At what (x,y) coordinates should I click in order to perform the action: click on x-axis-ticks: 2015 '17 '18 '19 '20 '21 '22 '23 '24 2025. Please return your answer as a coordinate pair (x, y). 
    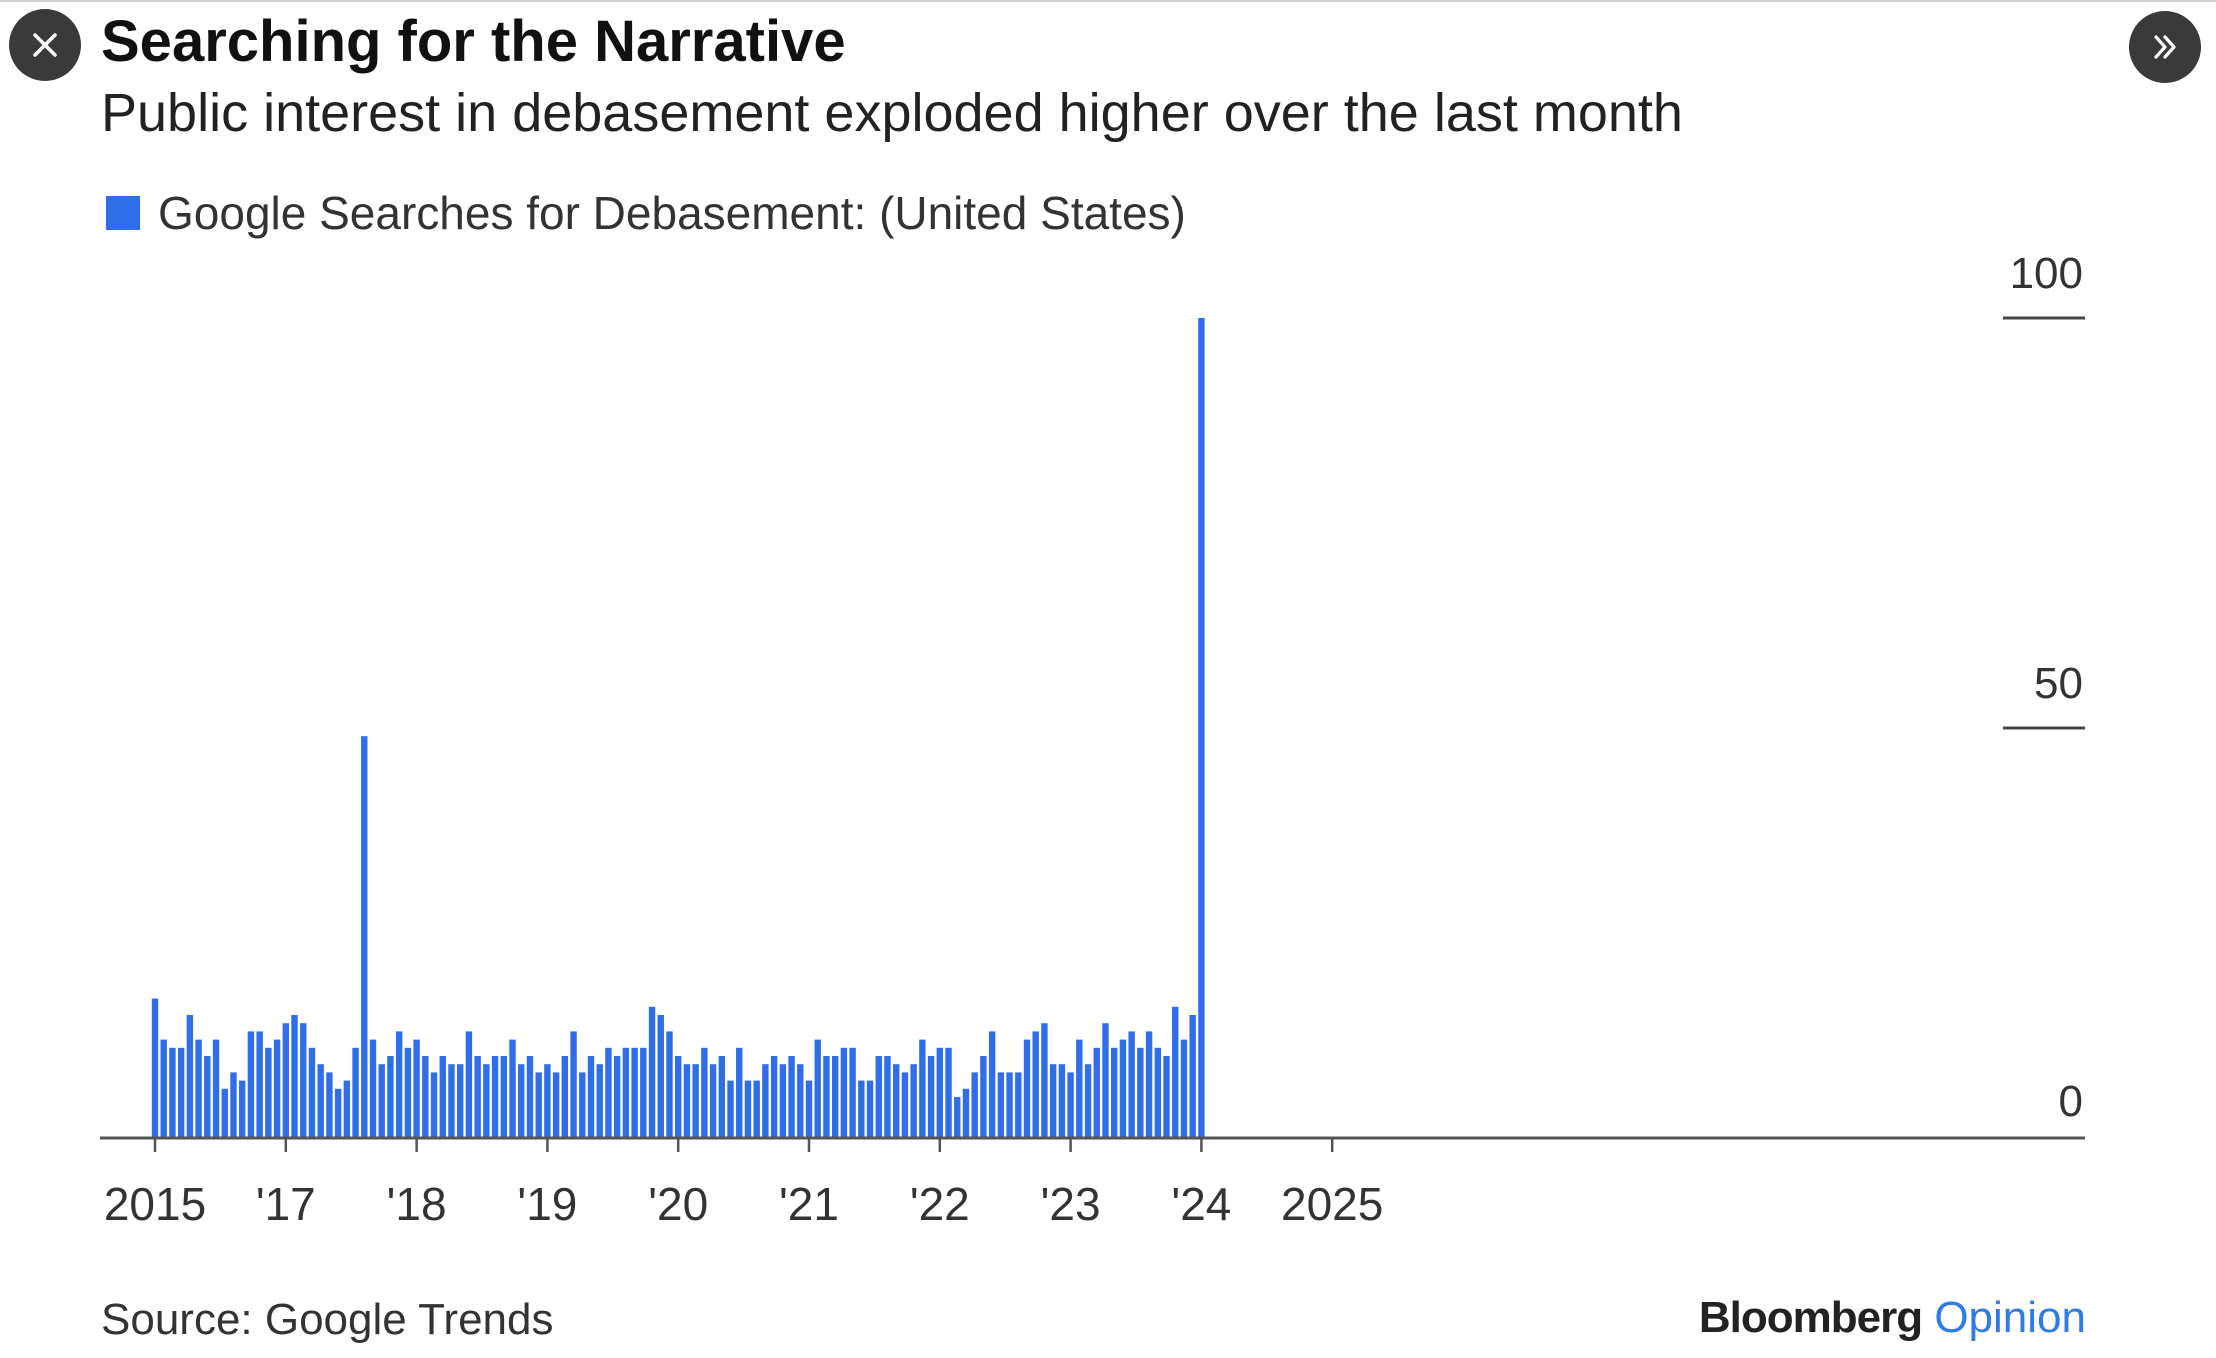
    Looking at the image, I should click on (743, 1184).